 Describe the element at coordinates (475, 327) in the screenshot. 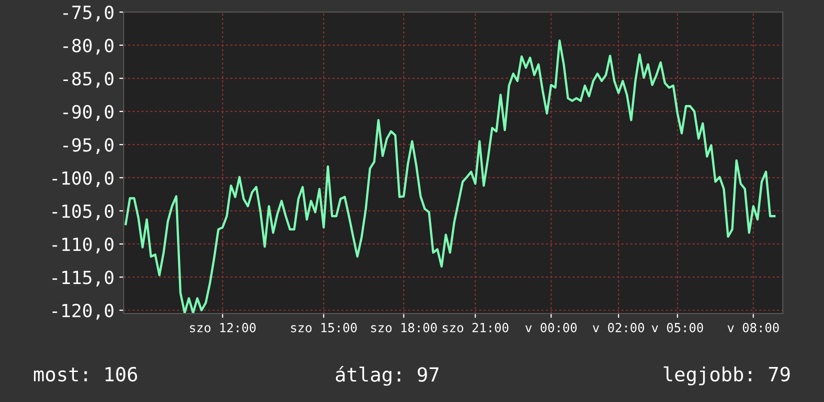

I see `x-tick-label: szo 21:00` at that location.